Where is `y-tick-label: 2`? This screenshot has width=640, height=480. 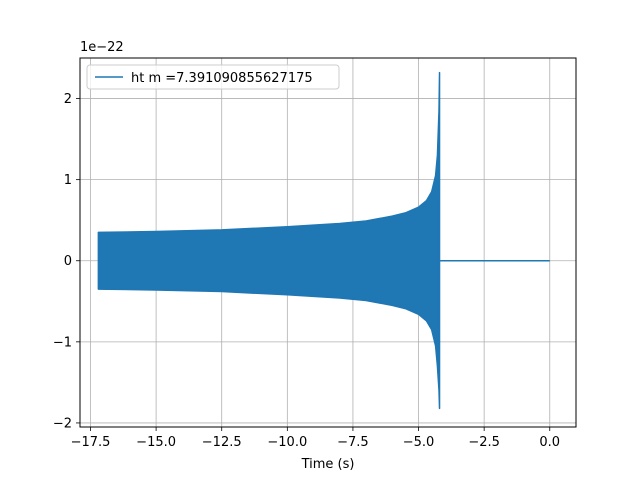
y-tick-label: 2 is located at coordinates (68, 99).